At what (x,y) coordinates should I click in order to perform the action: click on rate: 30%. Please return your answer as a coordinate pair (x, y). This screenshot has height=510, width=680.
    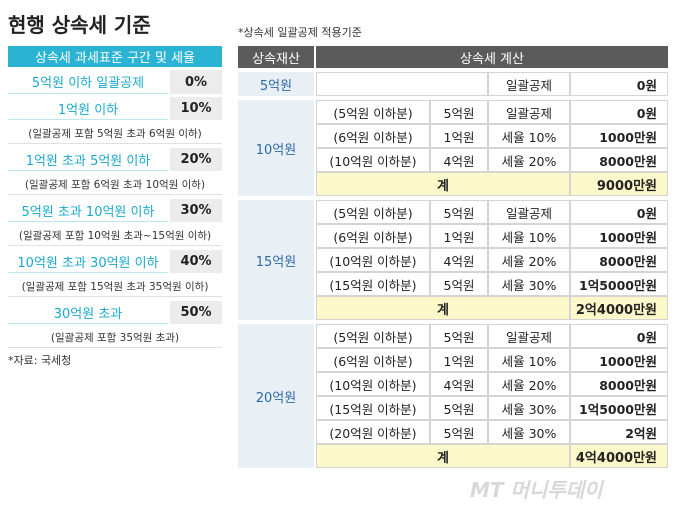
    Looking at the image, I should click on (196, 210).